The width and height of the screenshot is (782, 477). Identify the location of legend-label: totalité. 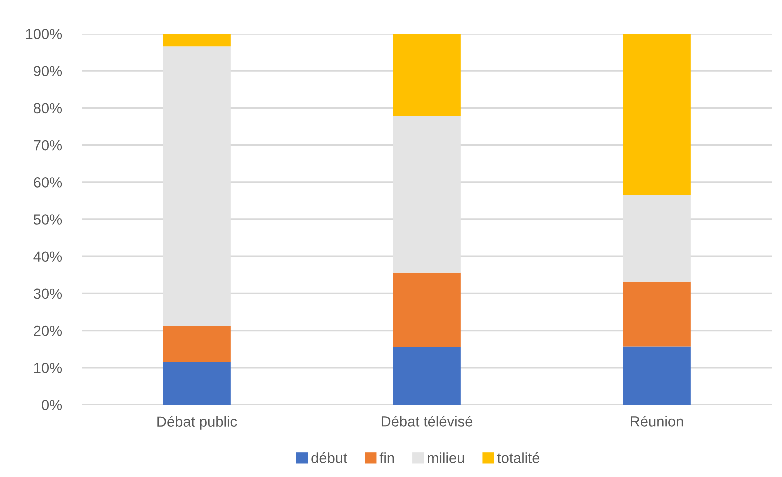
(519, 458).